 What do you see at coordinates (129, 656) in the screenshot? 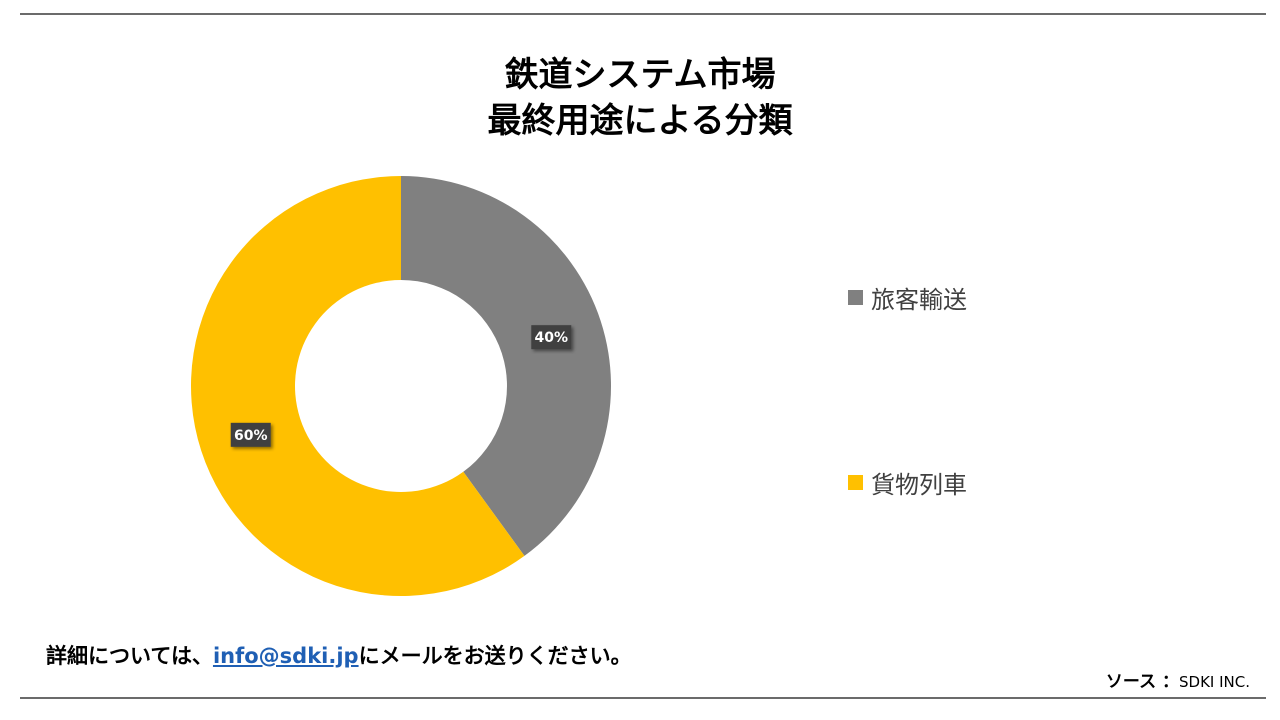
I see `contact-note-prefix: 詳細については、` at bounding box center [129, 656].